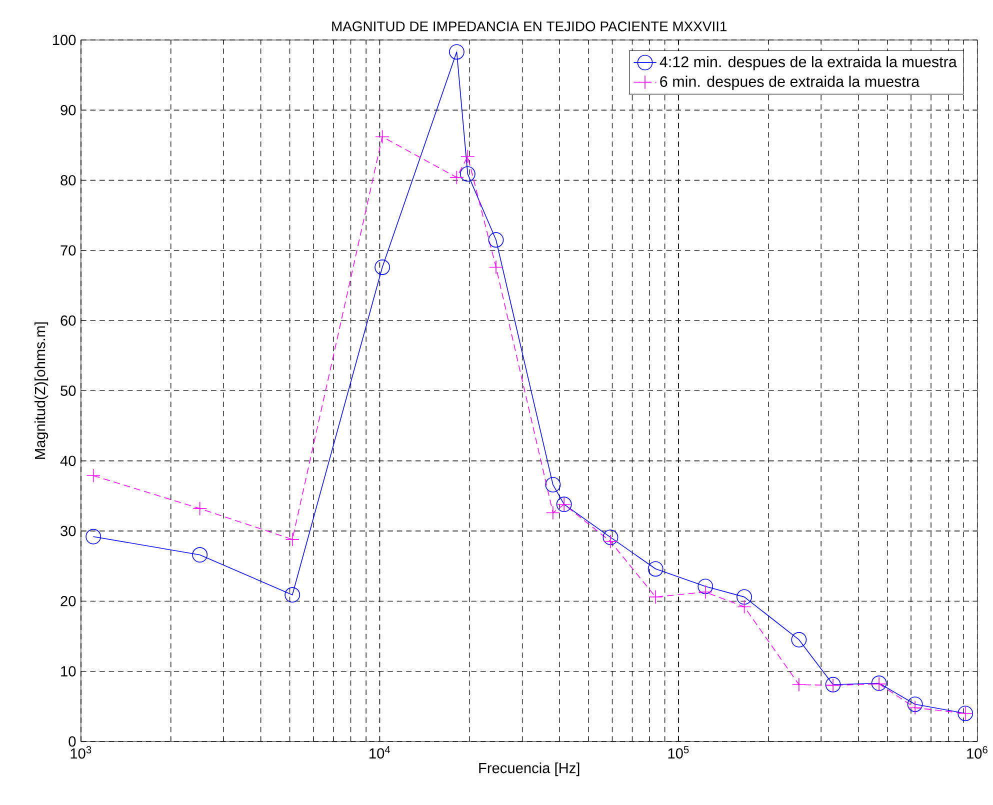 The width and height of the screenshot is (993, 805). What do you see at coordinates (64, 39) in the screenshot?
I see `y-tick-label: 100` at bounding box center [64, 39].